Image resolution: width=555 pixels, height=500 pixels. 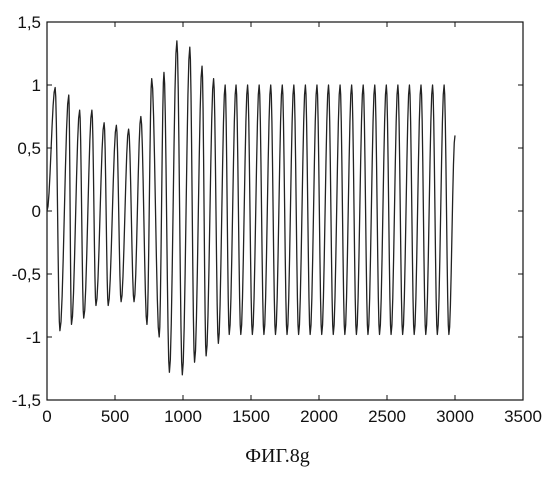 I want to click on x-tick-label: 1500, so click(x=251, y=416).